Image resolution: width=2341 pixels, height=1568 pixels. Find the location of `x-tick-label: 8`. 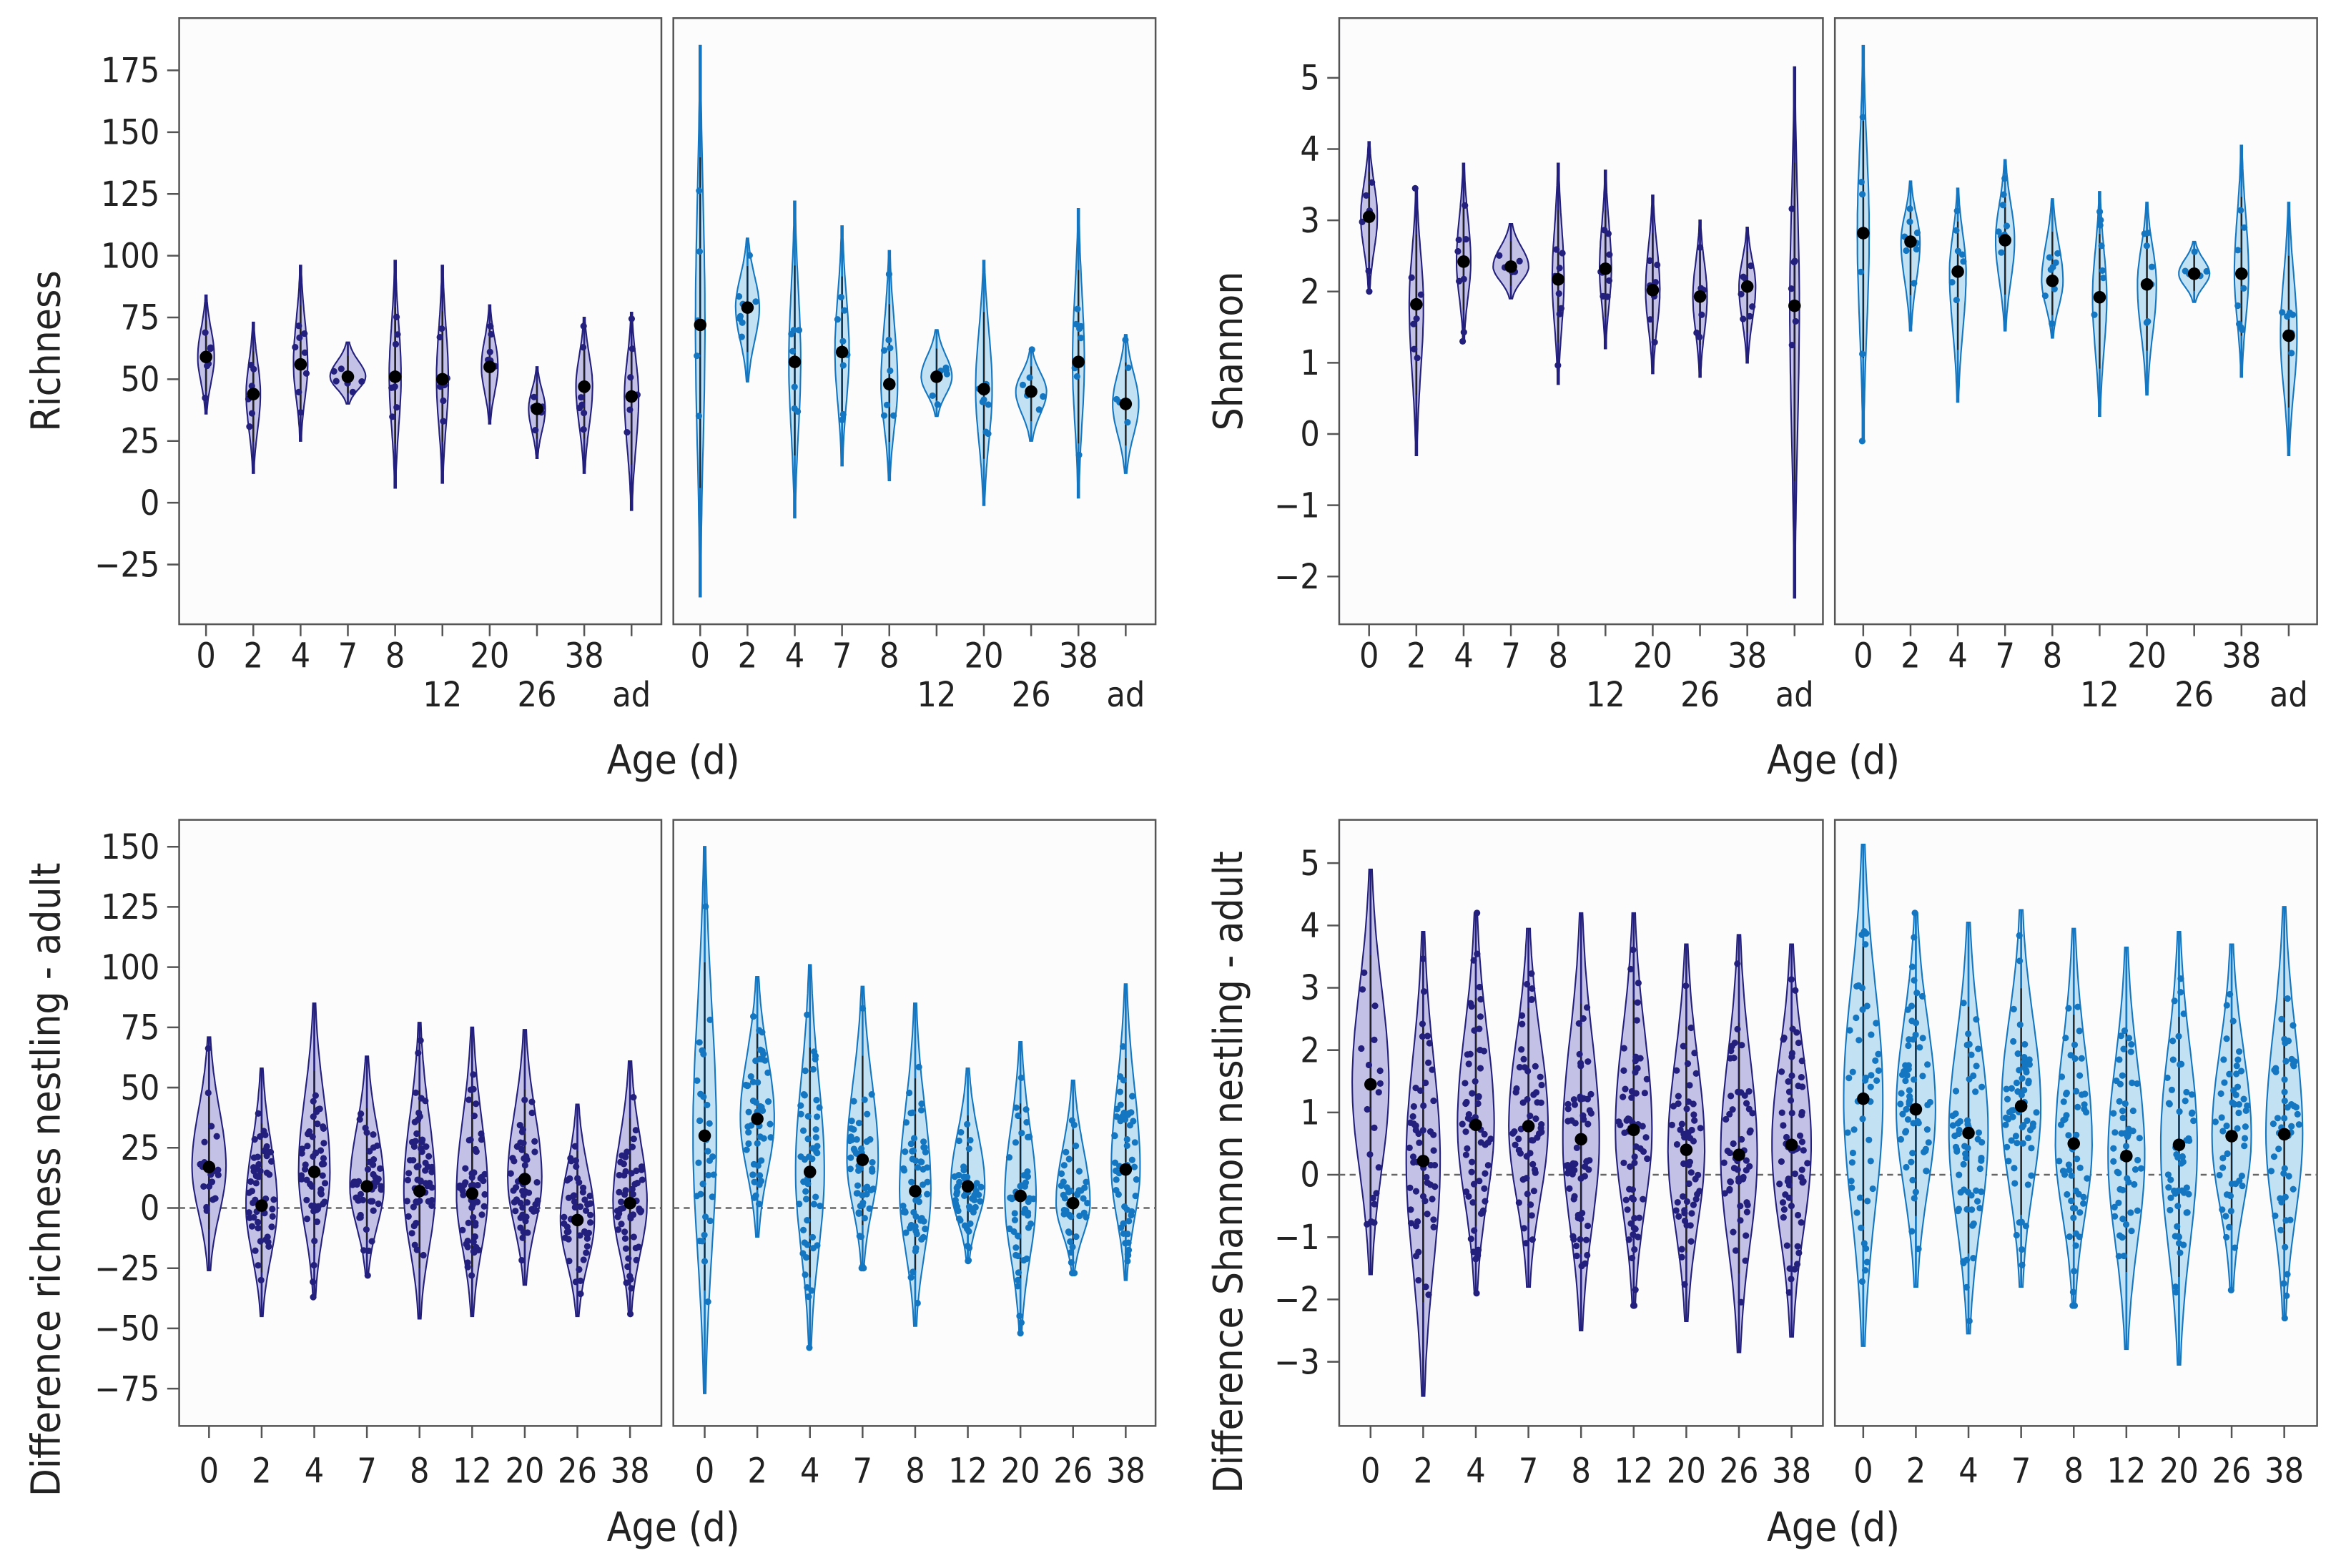

x-tick-label: 8 is located at coordinates (889, 656).